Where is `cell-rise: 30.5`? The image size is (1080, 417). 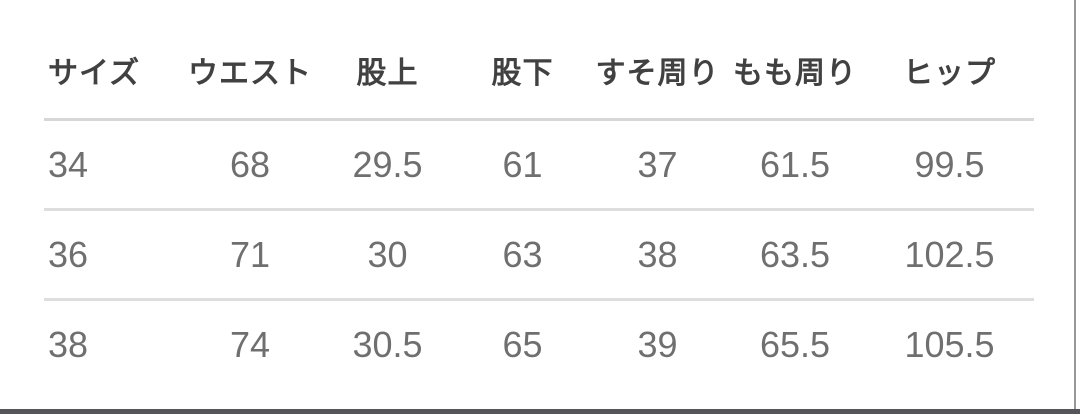
cell-rise: 30.5 is located at coordinates (387, 344).